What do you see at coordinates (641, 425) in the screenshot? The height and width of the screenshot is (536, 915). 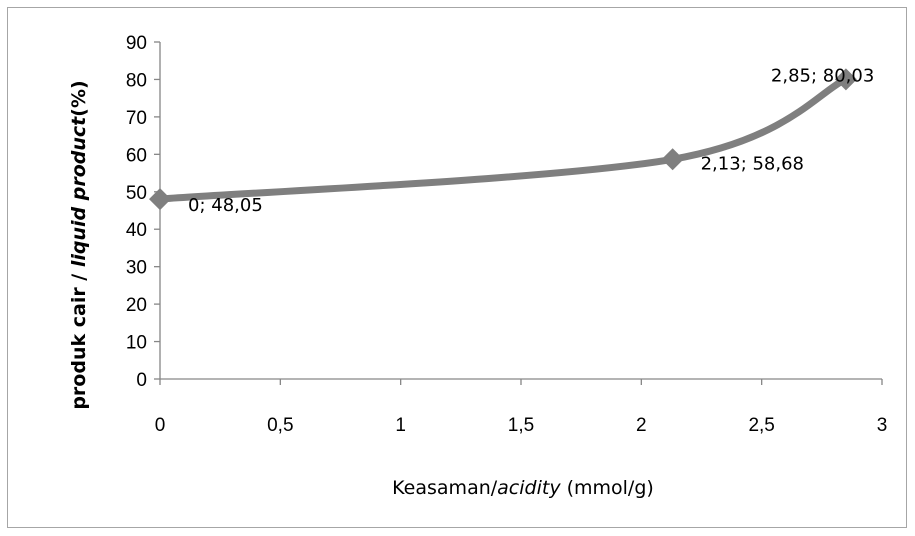 I see `x-tick-label: 2` at bounding box center [641, 425].